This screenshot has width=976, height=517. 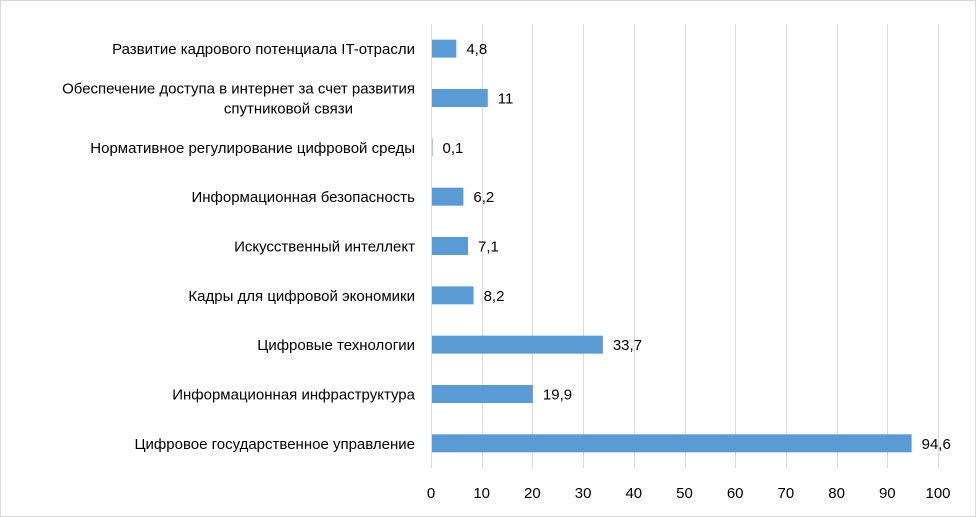 What do you see at coordinates (735, 493) in the screenshot?
I see `x-tick-label: 60` at bounding box center [735, 493].